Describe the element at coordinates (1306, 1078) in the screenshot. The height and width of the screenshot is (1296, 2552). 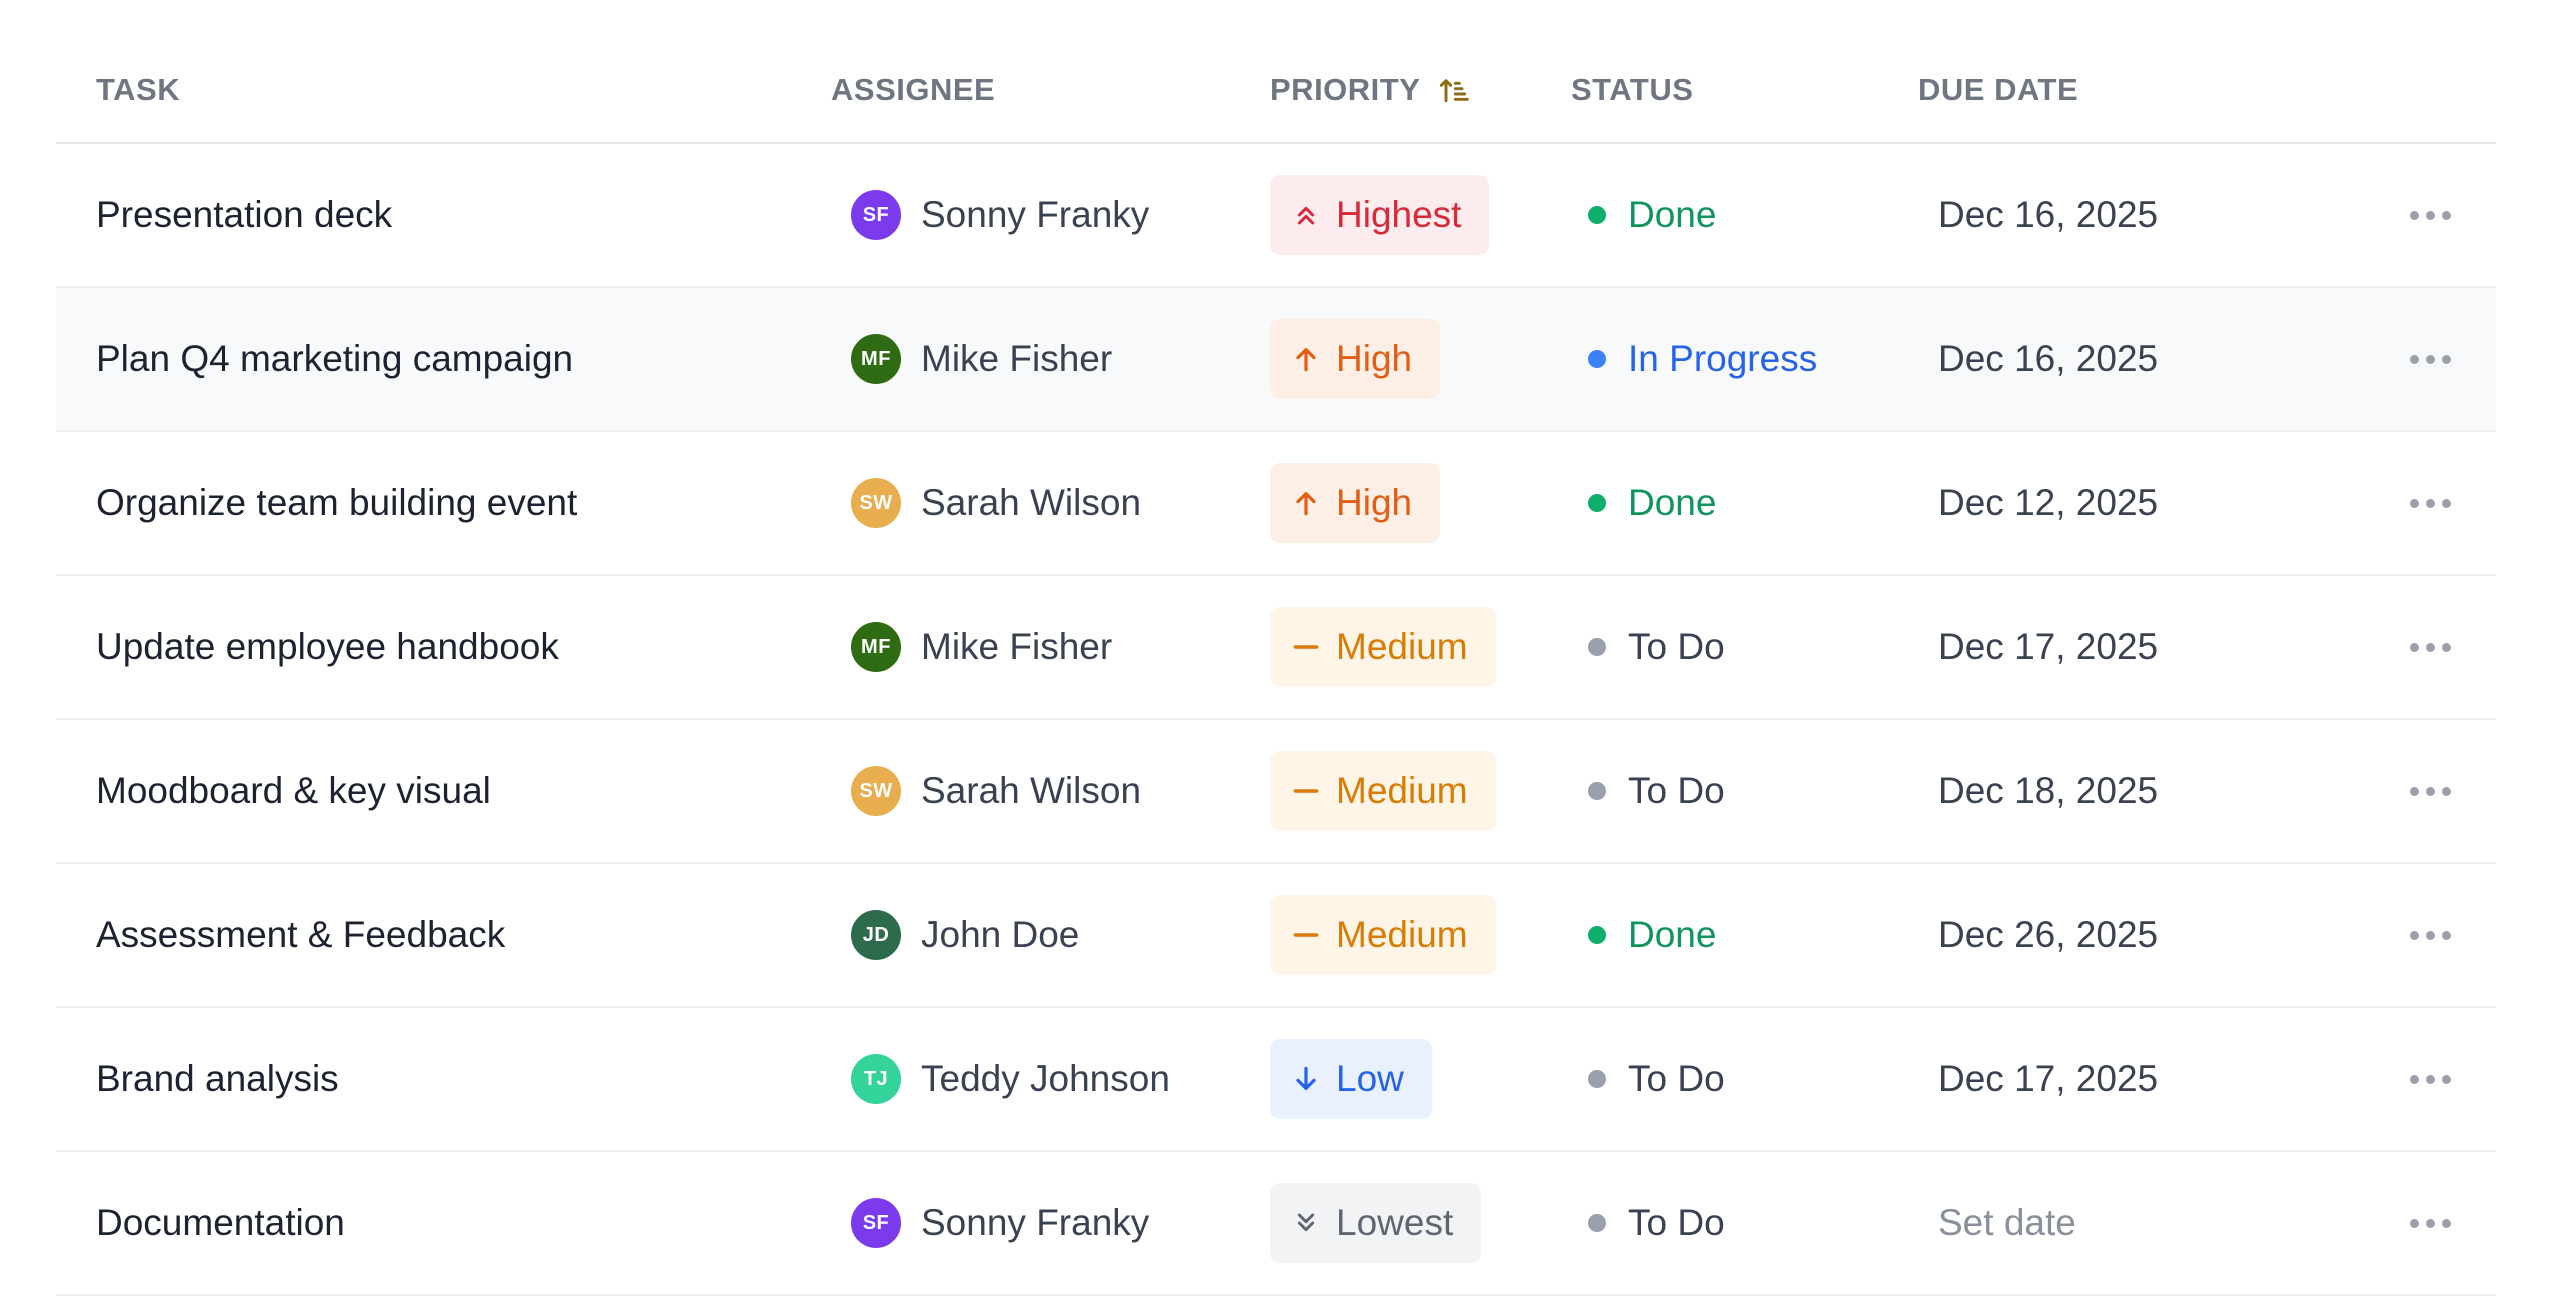
I see `arrow-down-icon` at that location.